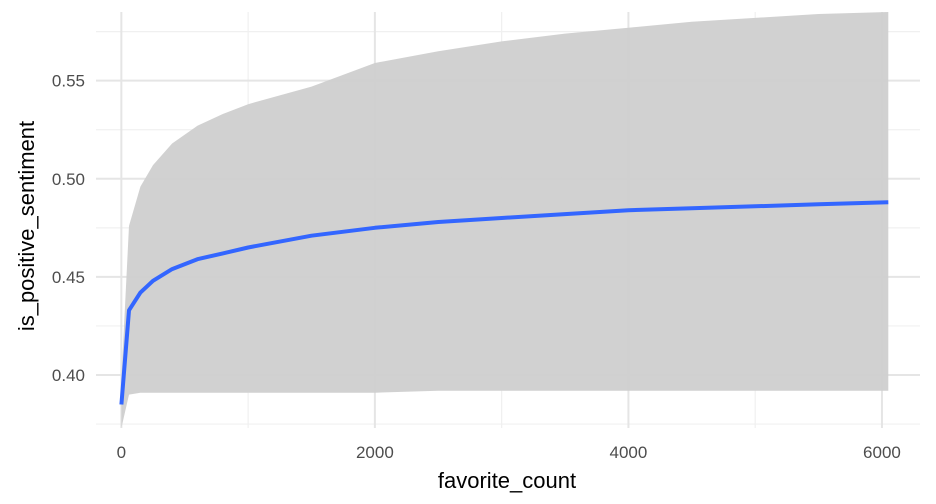 Image resolution: width=936 pixels, height=504 pixels. Describe the element at coordinates (882, 452) in the screenshot. I see `x-tick-label: 6000` at that location.